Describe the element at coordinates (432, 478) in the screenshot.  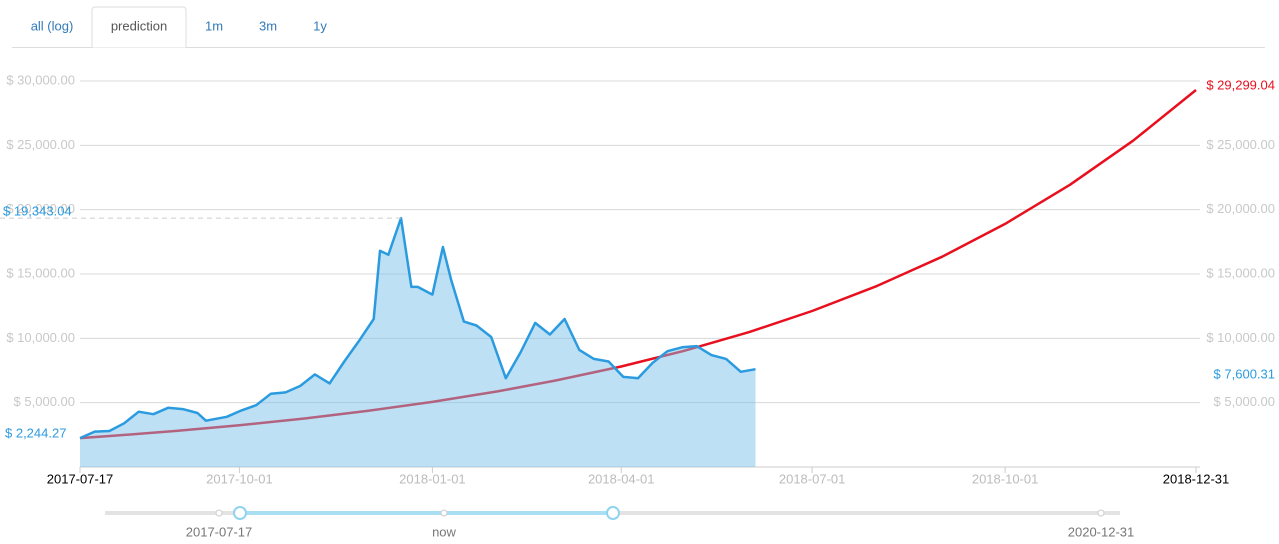
I see `x-tick-label: 2018-01-01` at that location.